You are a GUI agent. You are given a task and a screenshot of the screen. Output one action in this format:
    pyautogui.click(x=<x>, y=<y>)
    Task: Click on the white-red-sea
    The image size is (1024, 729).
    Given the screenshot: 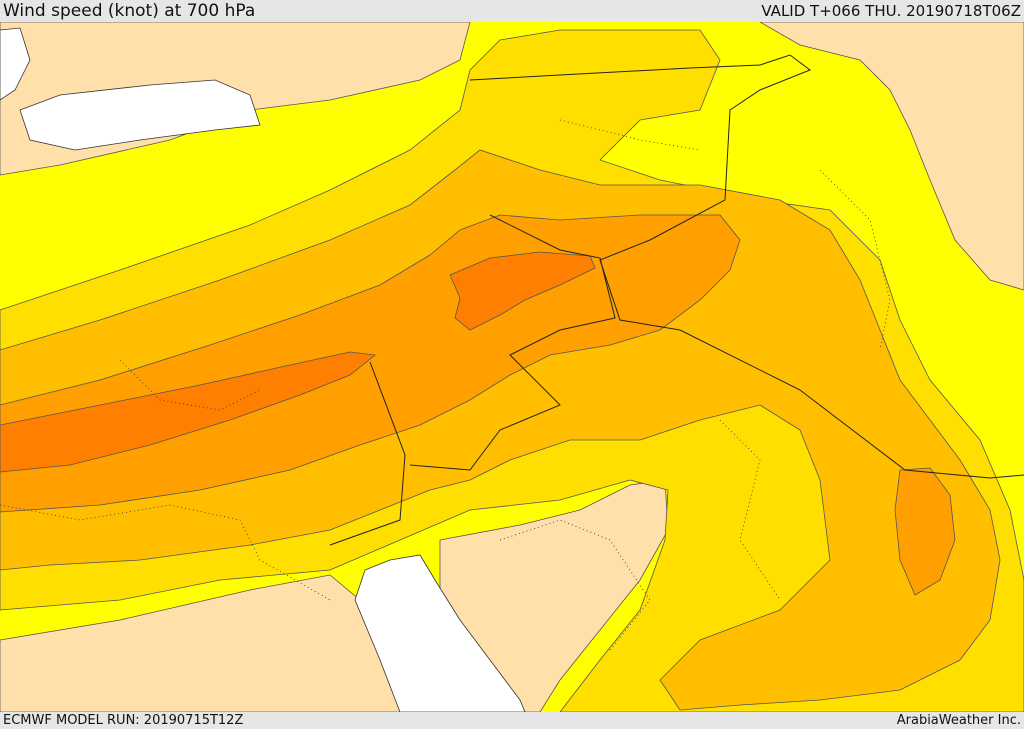 What is the action you would take?
    pyautogui.click(x=440, y=633)
    